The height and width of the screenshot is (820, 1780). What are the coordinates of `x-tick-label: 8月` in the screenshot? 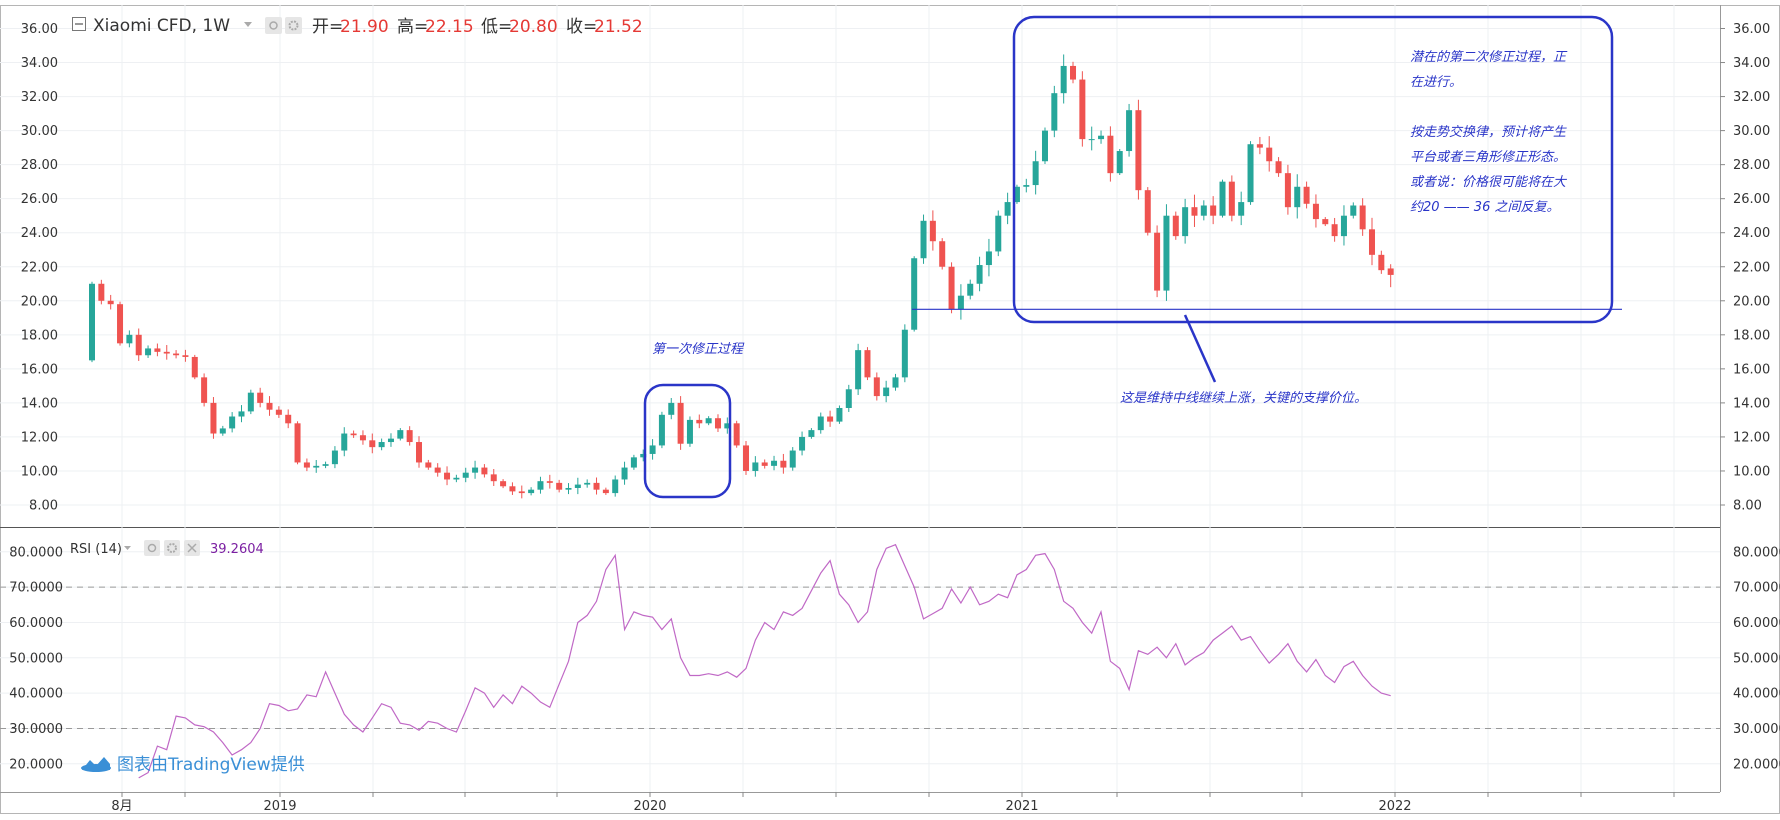 It's located at (121, 806).